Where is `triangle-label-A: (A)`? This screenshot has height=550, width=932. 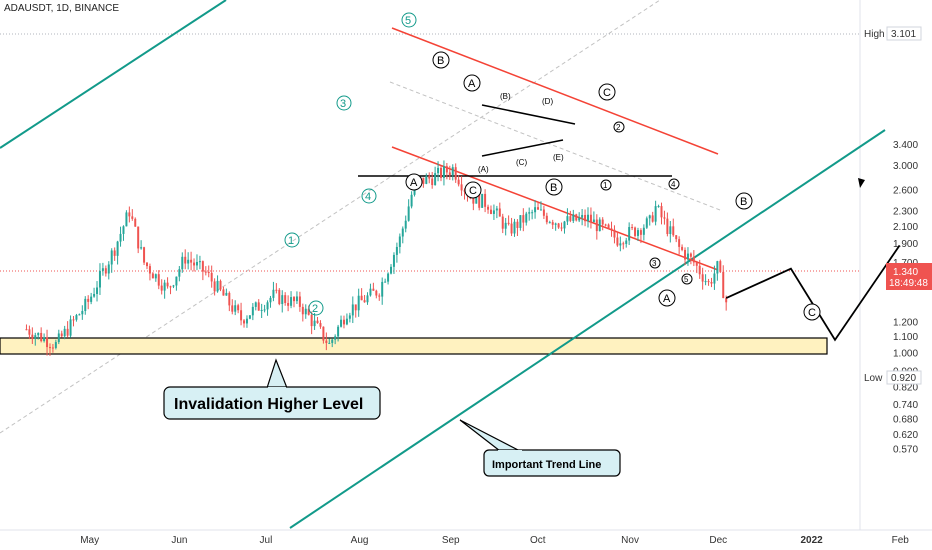
triangle-label-A: (A) is located at coordinates (483, 169).